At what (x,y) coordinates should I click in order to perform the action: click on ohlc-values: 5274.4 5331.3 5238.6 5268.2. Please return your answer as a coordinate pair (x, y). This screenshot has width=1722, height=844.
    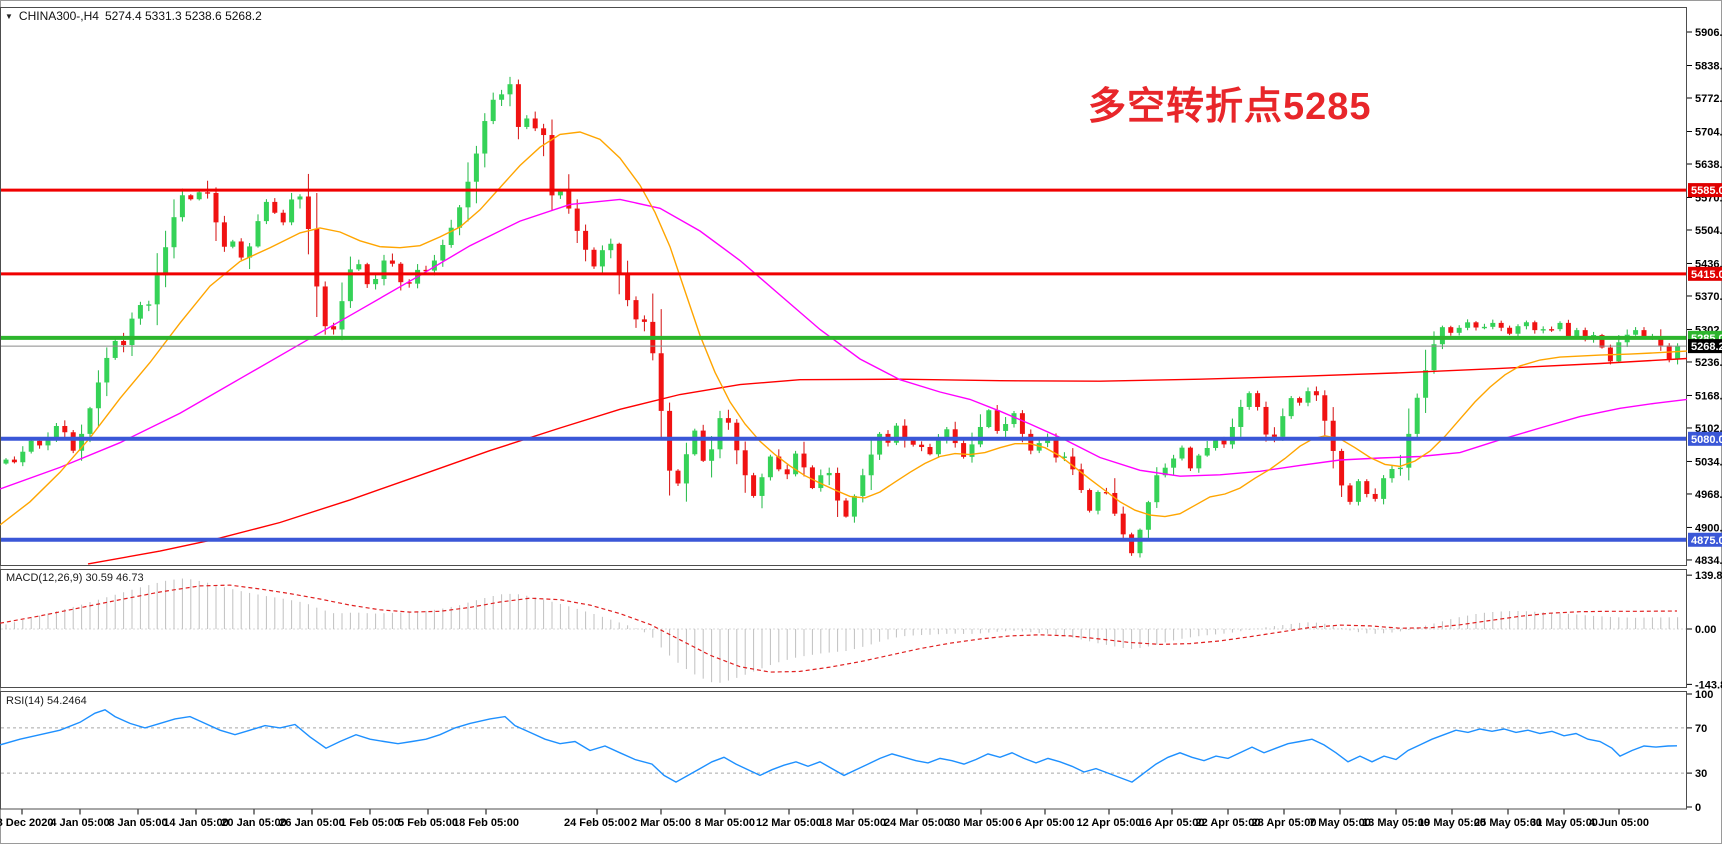
    Looking at the image, I should click on (183, 16).